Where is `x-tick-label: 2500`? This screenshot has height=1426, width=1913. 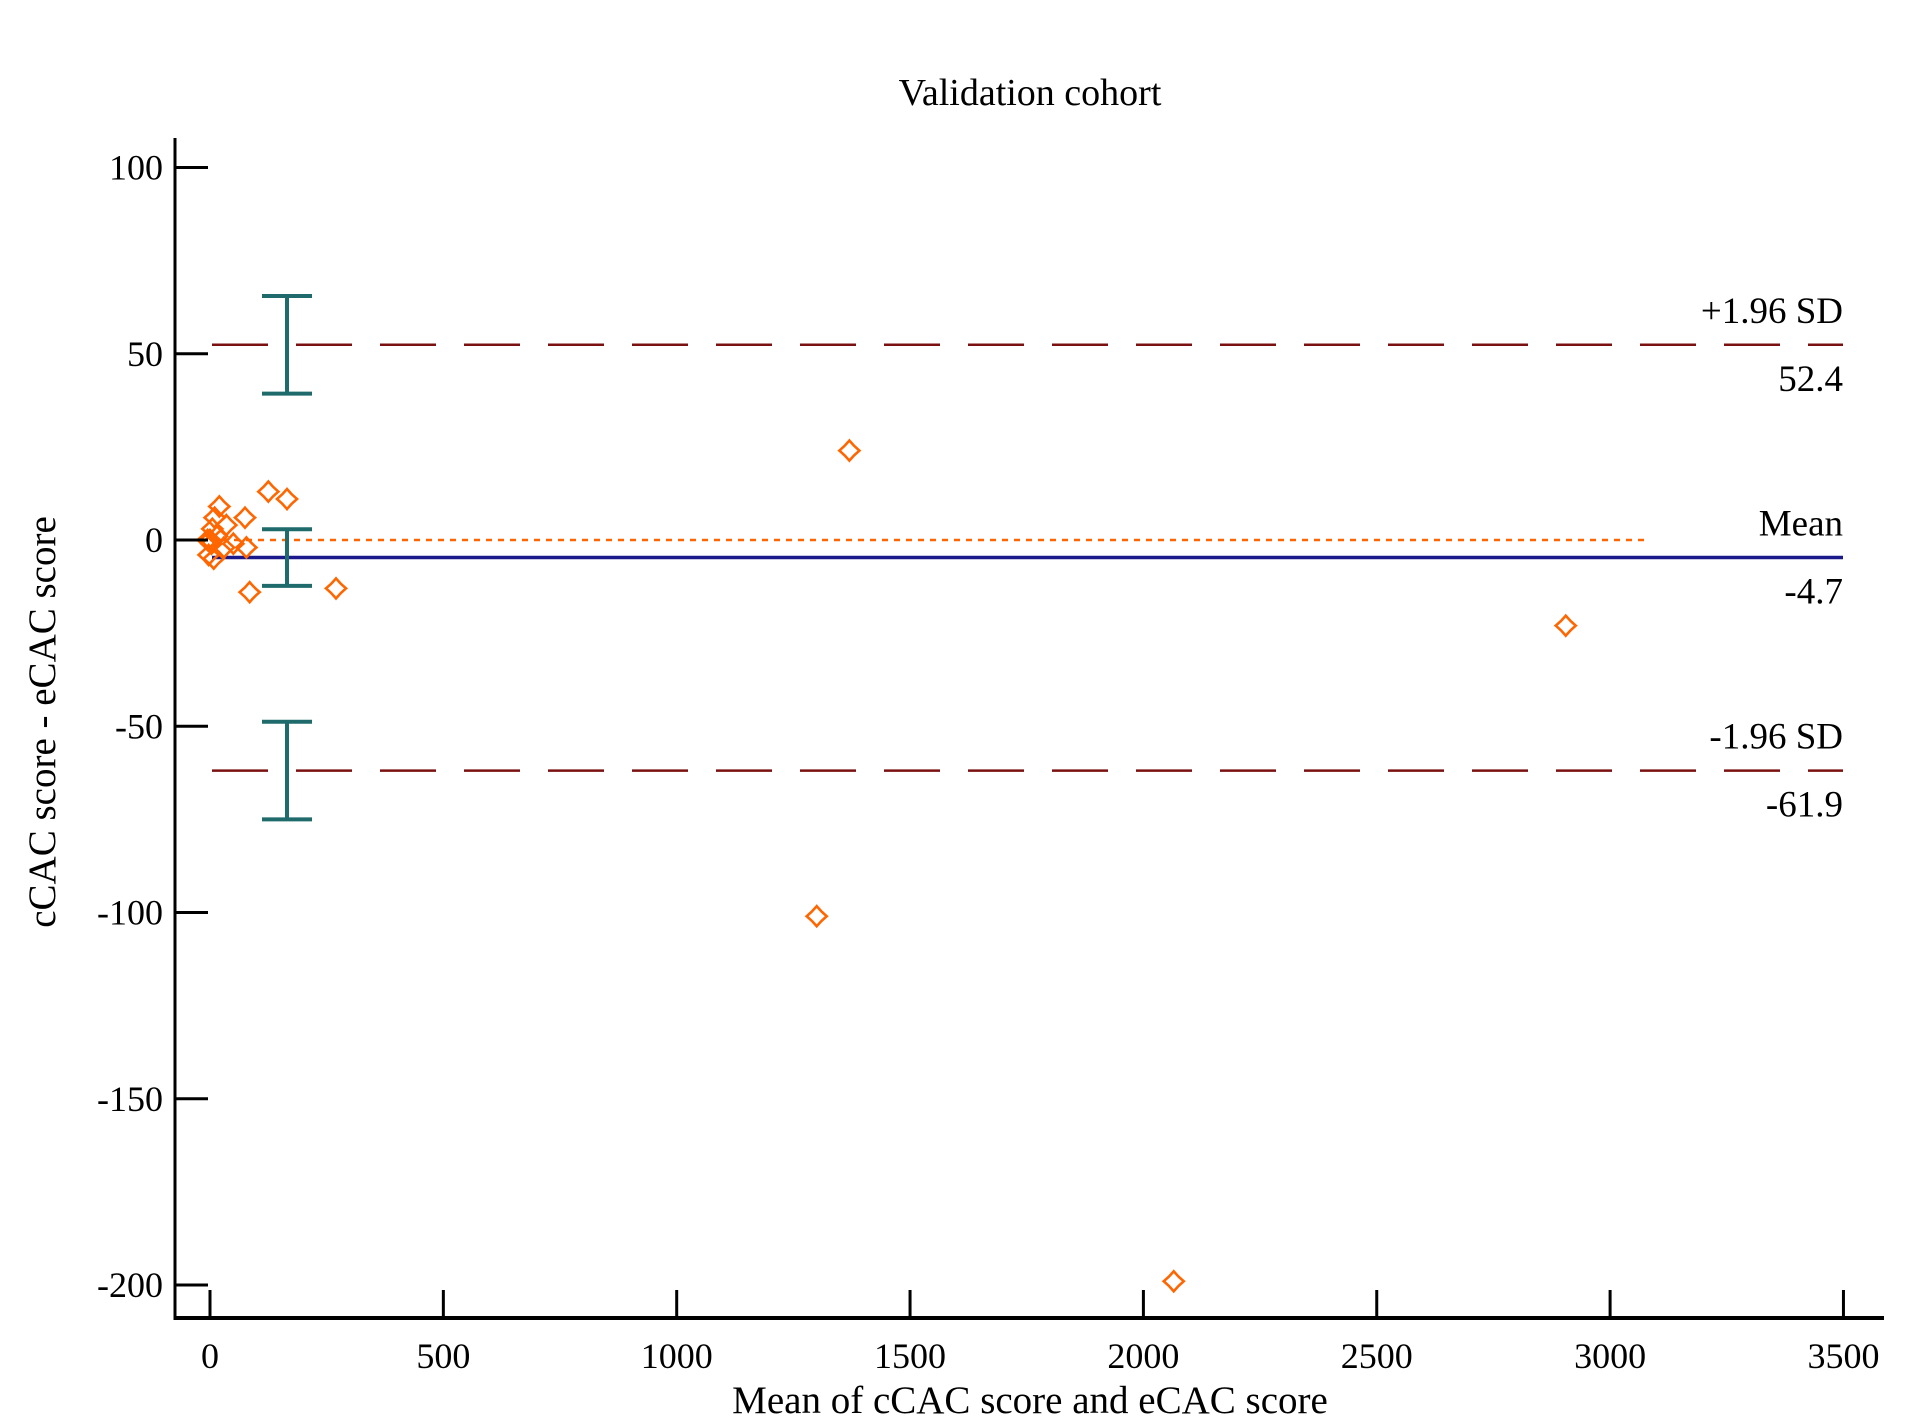
x-tick-label: 2500 is located at coordinates (1377, 1356).